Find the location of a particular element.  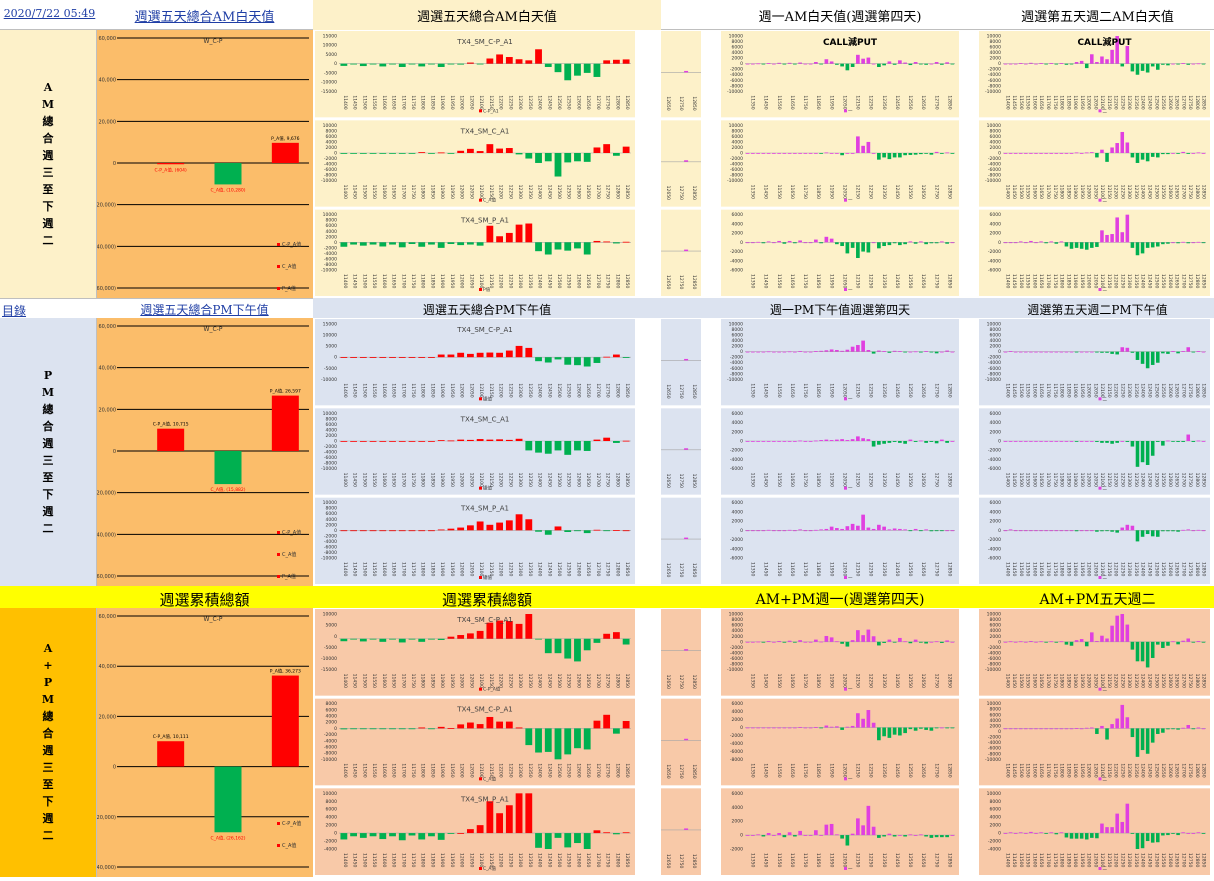

timestamp-link: 2020/7/22 05:49 is located at coordinates (49, 13).